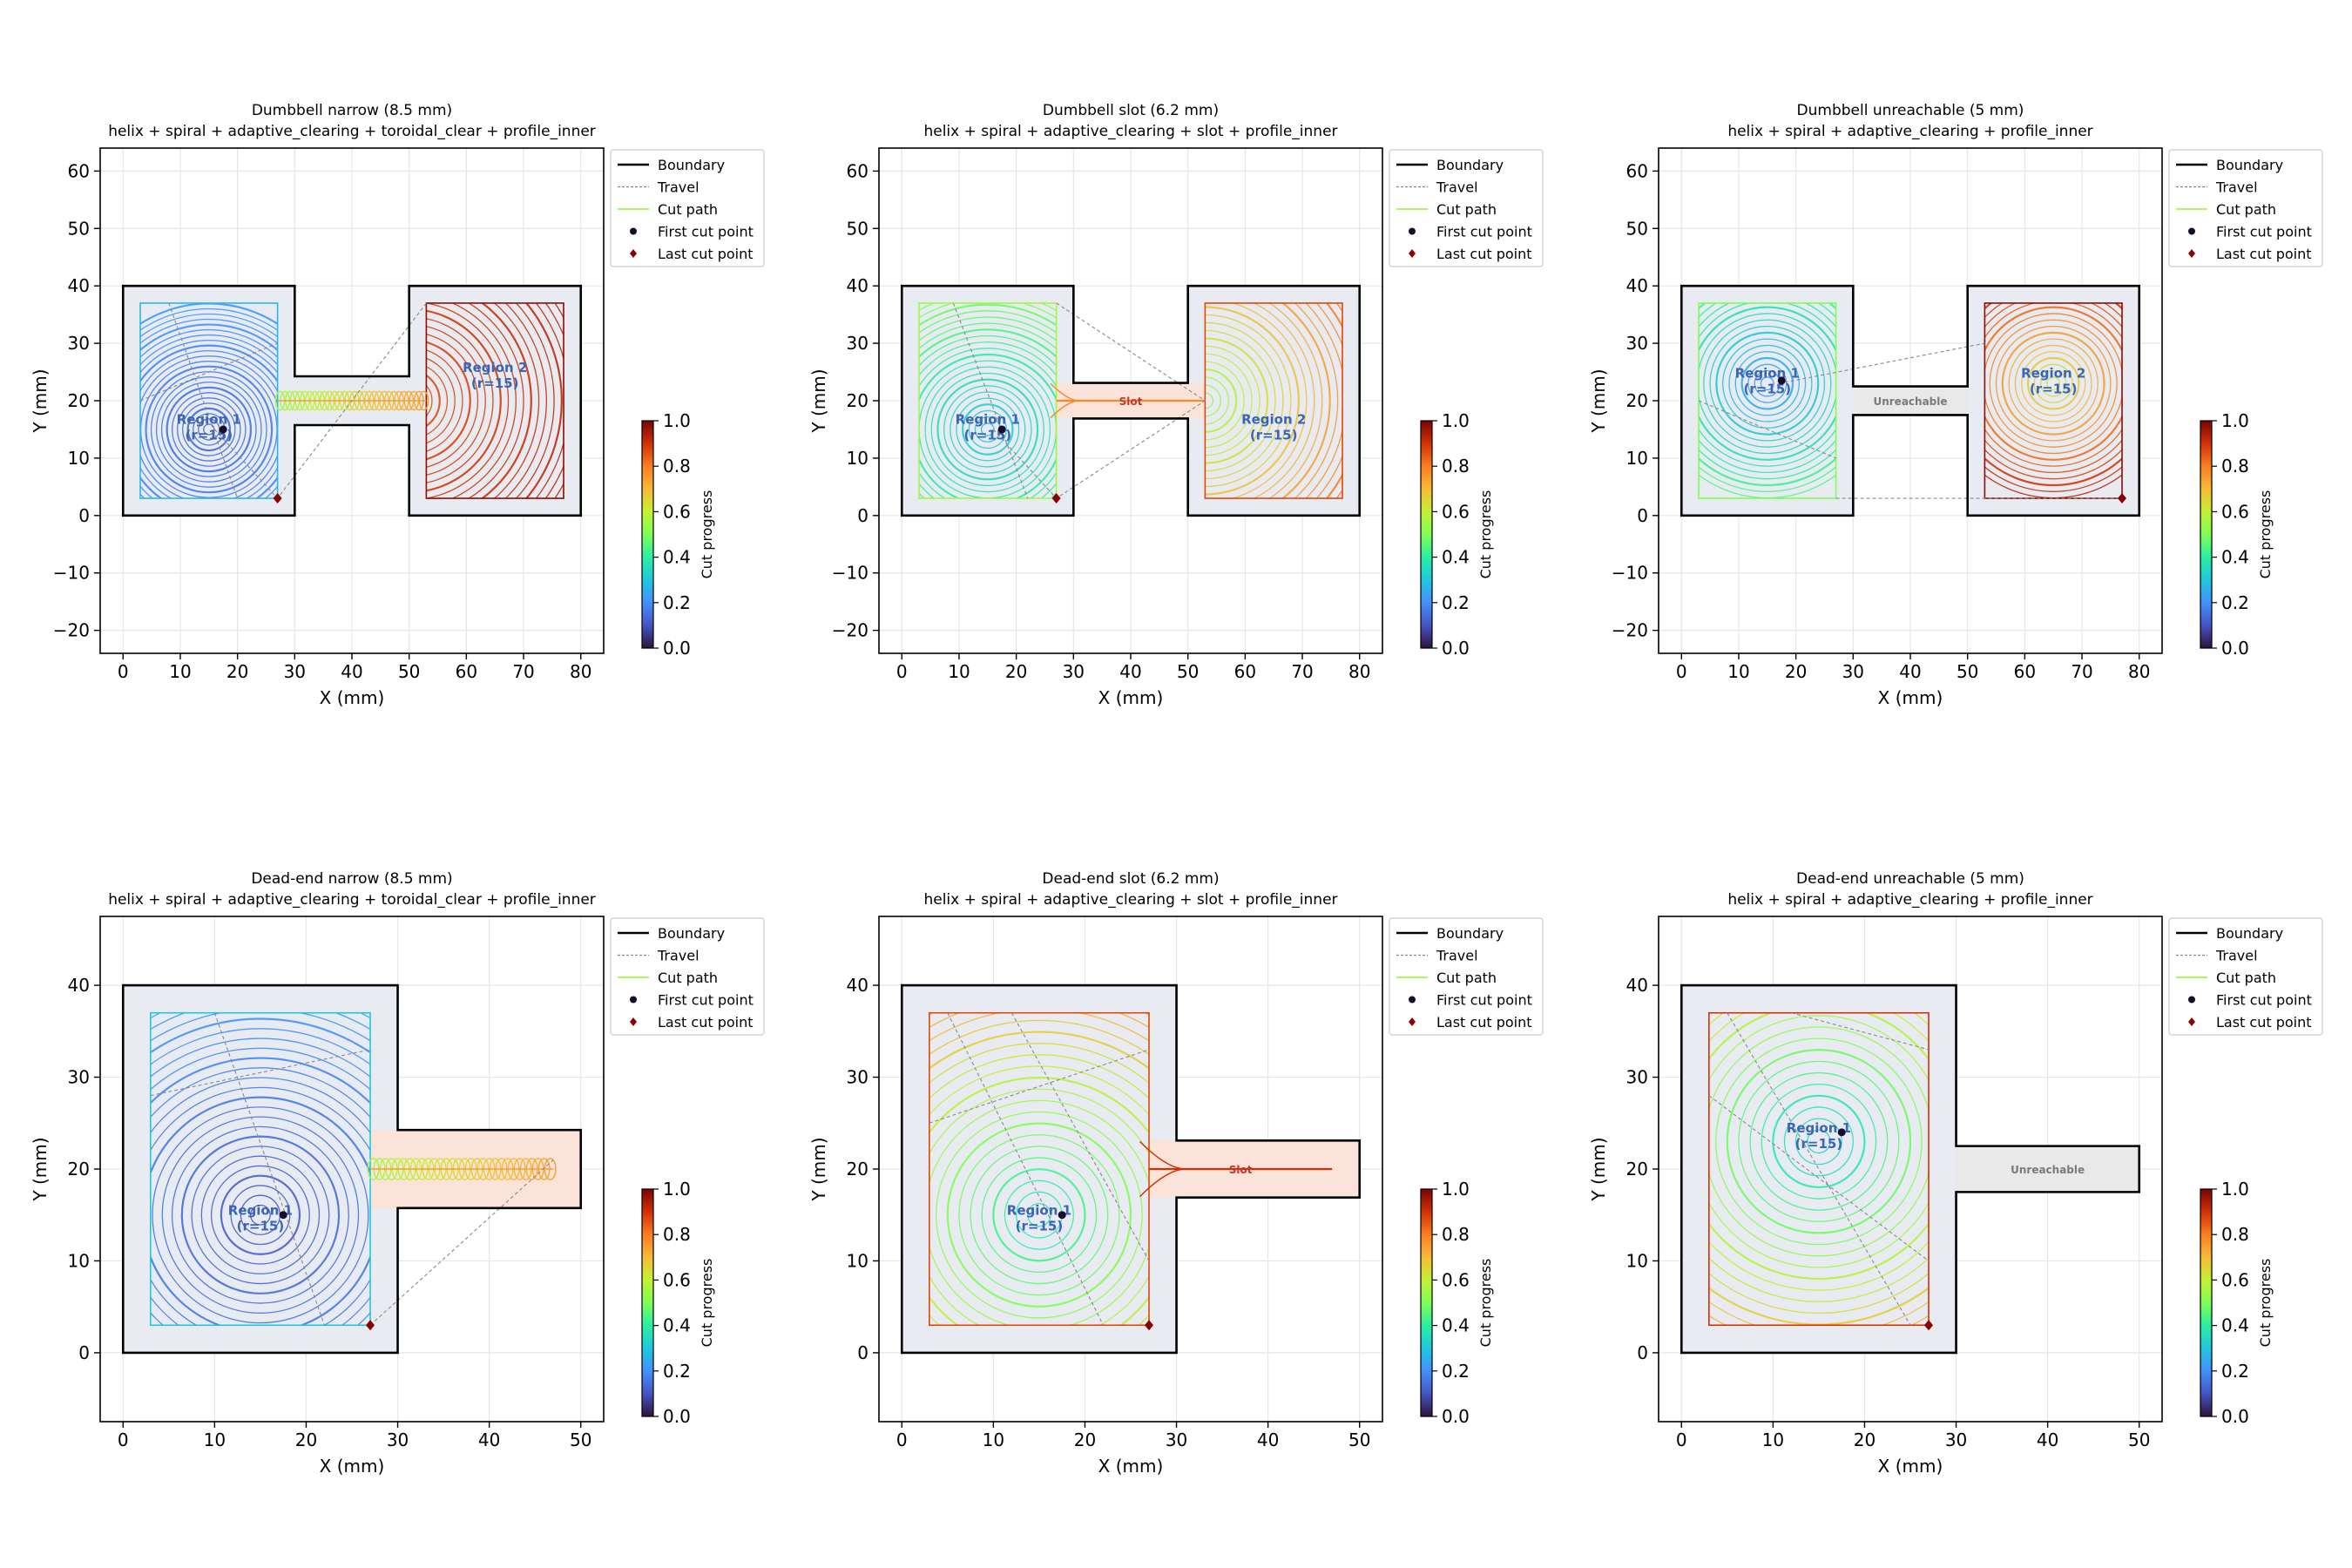 This screenshot has width=2352, height=1568. What do you see at coordinates (1273, 419) in the screenshot?
I see `region-label: Region 2` at bounding box center [1273, 419].